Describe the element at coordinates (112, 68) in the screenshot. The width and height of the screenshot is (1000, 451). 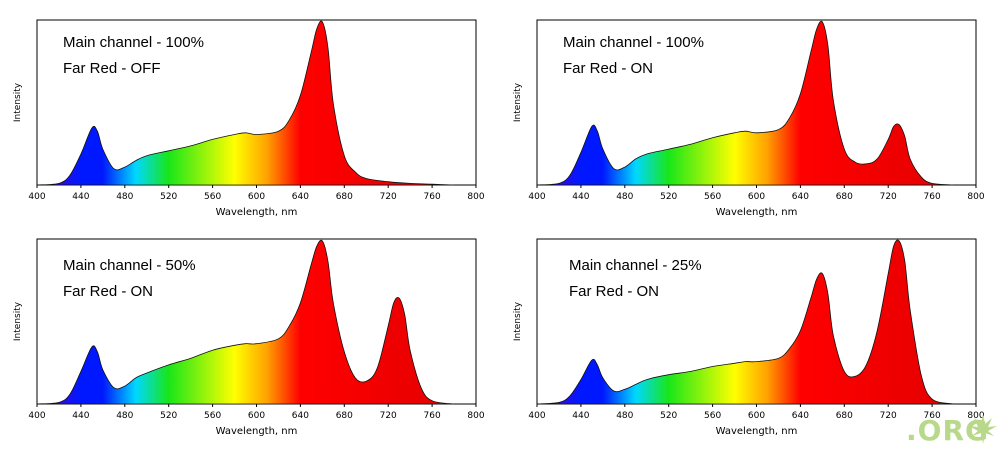
I see `panel-annotation: Far Red - OFF` at that location.